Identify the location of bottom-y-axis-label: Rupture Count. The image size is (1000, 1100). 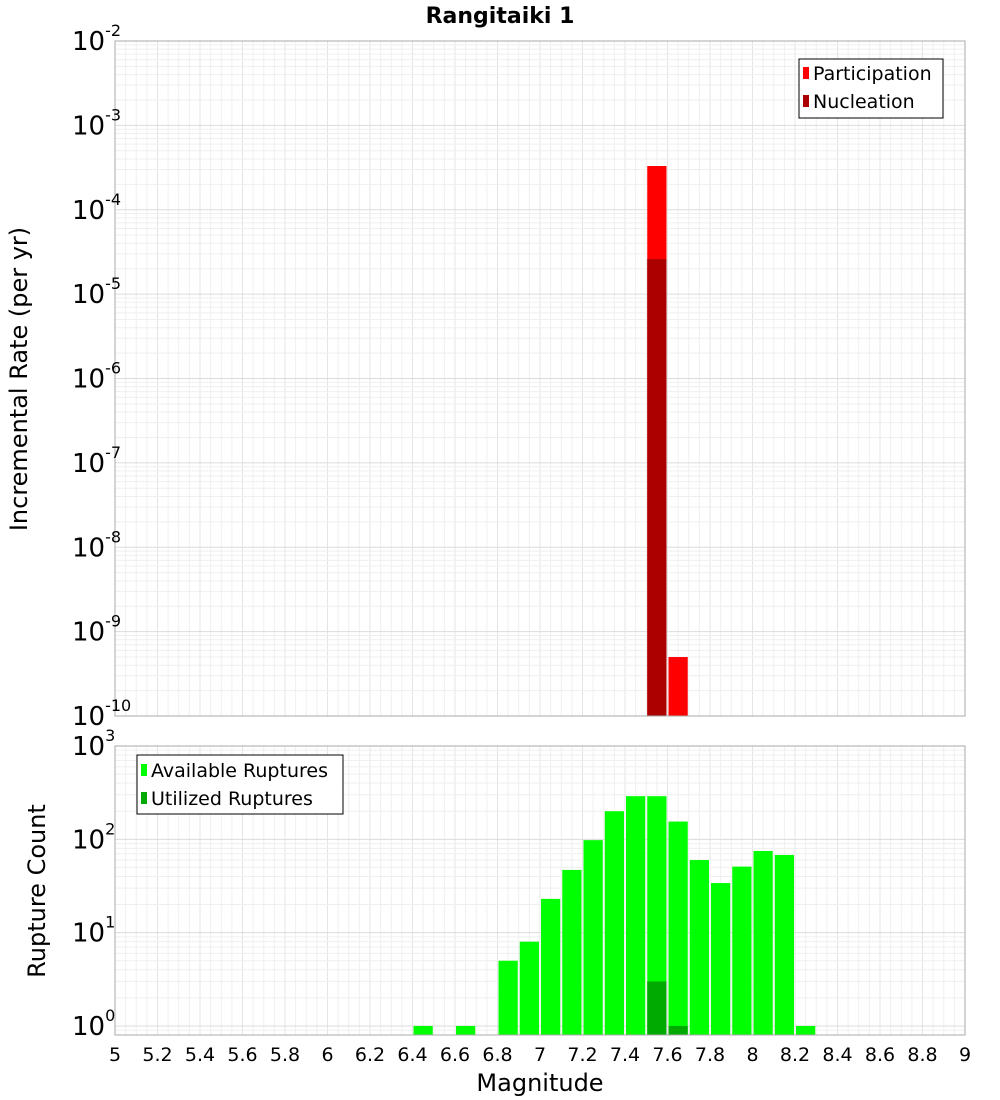
(37, 891).